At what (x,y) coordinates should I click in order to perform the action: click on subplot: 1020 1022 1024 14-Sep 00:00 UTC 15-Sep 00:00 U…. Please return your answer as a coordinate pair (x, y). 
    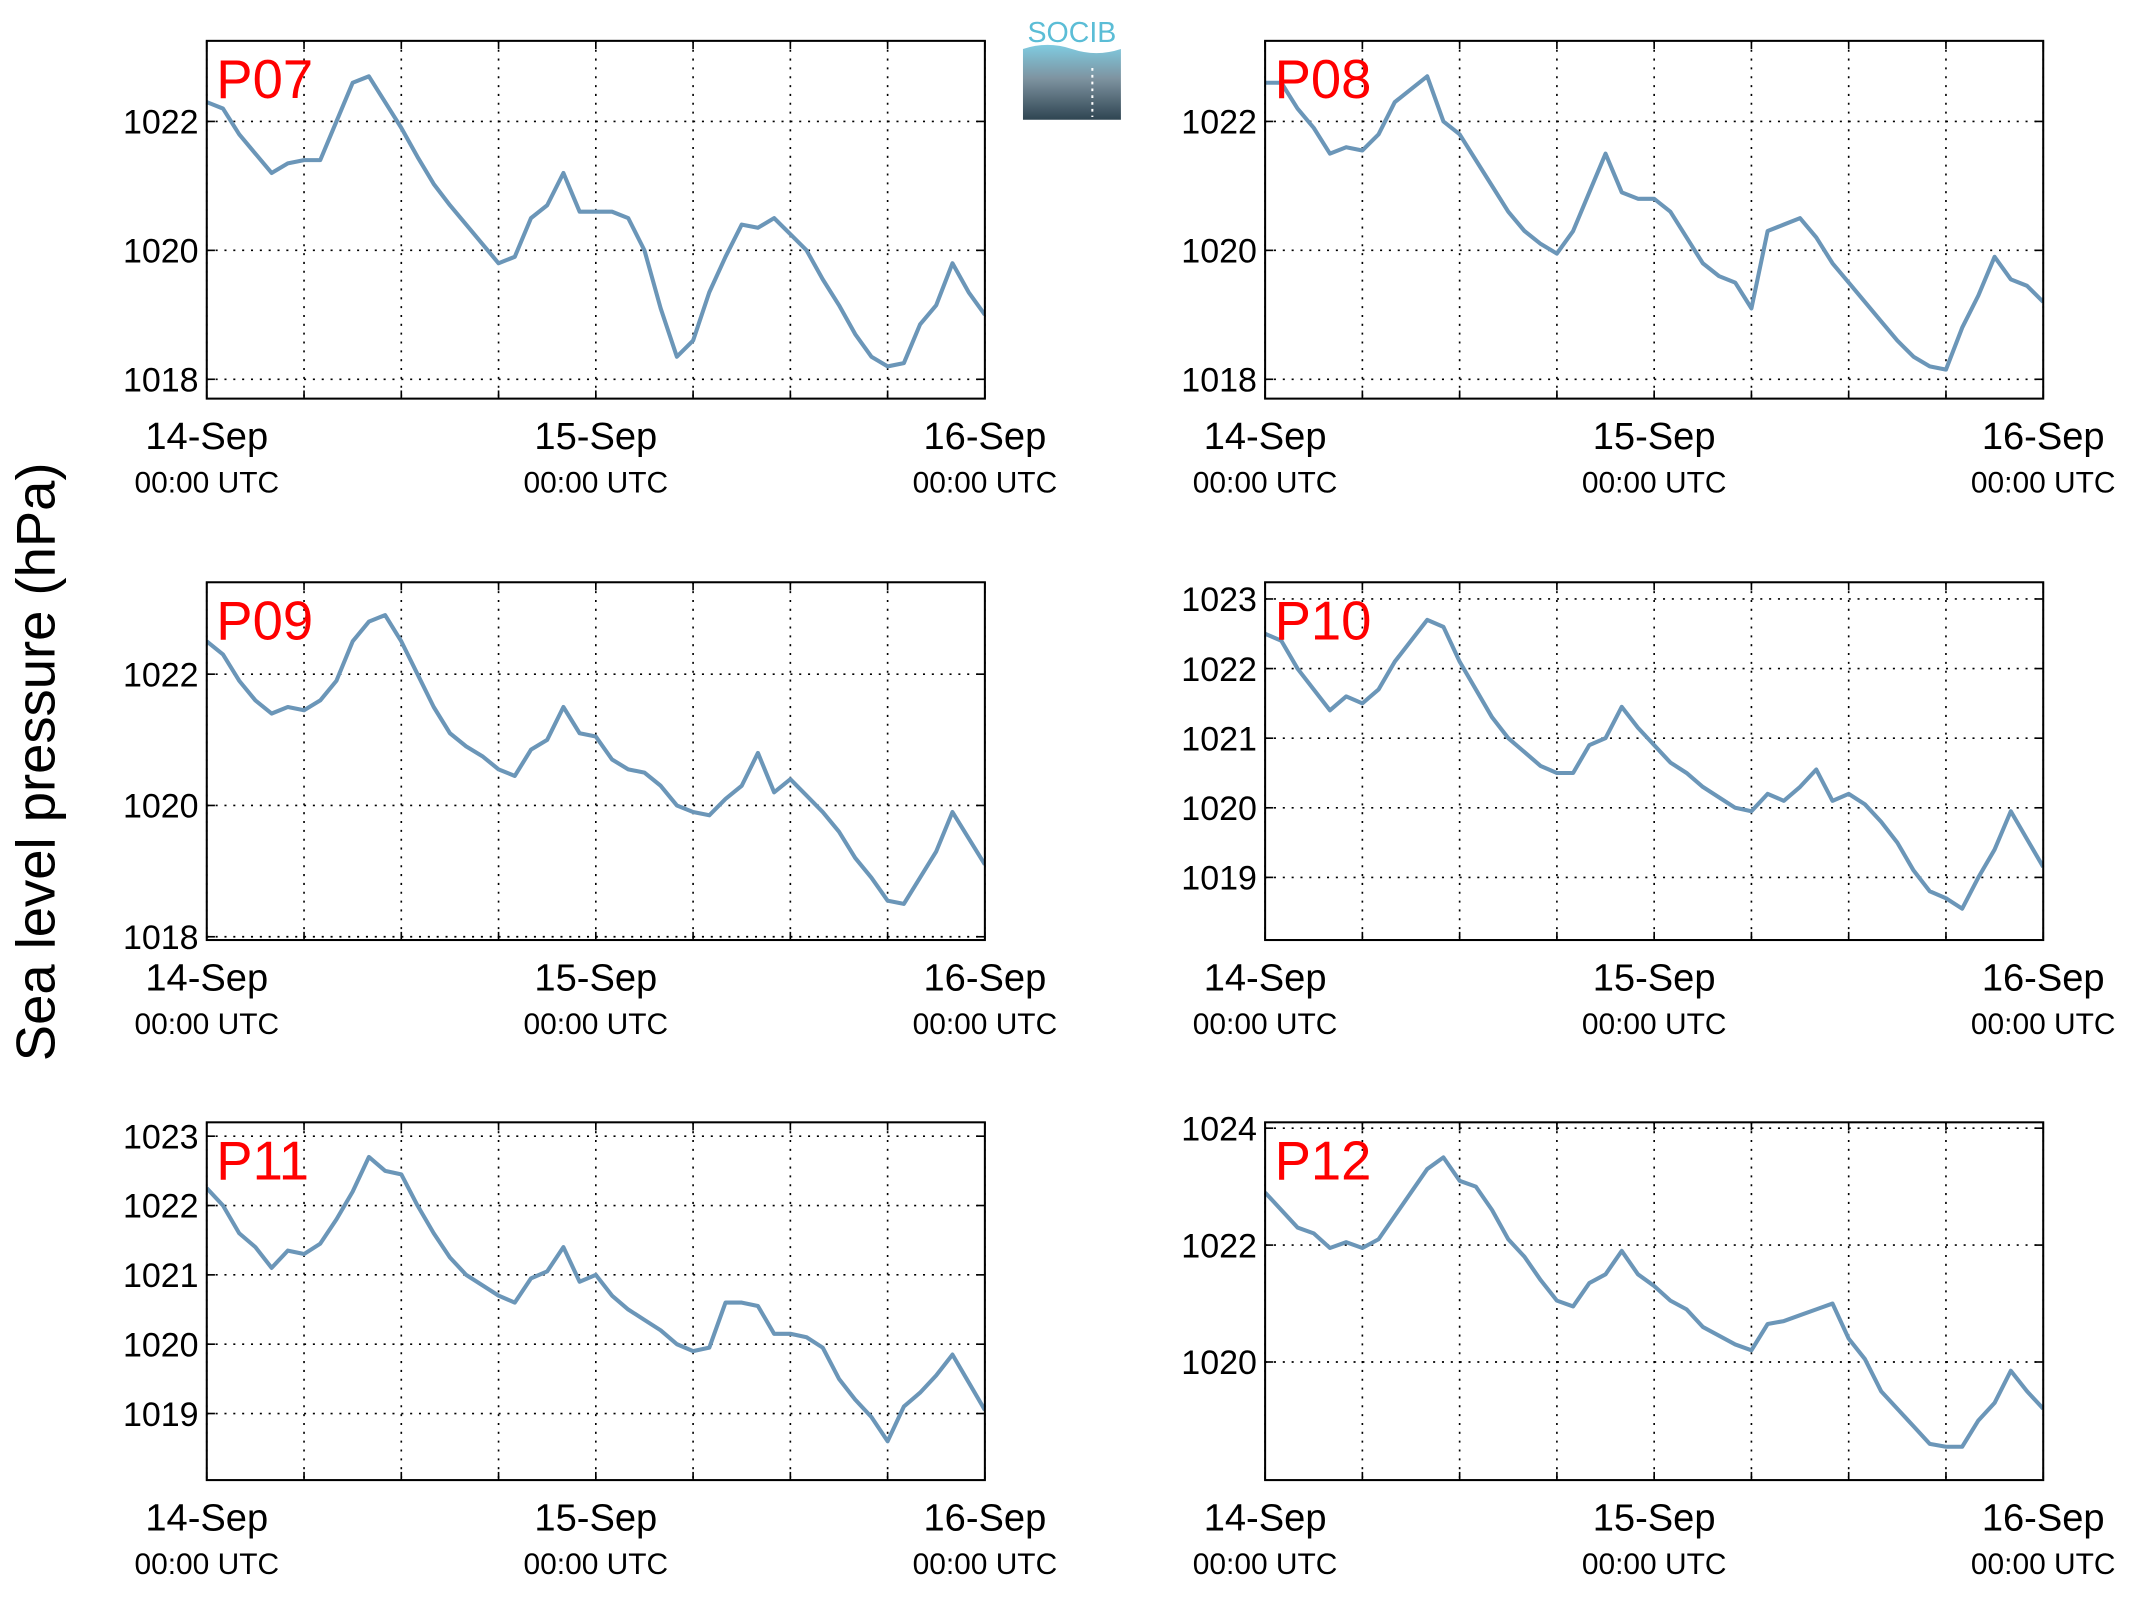
    Looking at the image, I should click on (1648, 1345).